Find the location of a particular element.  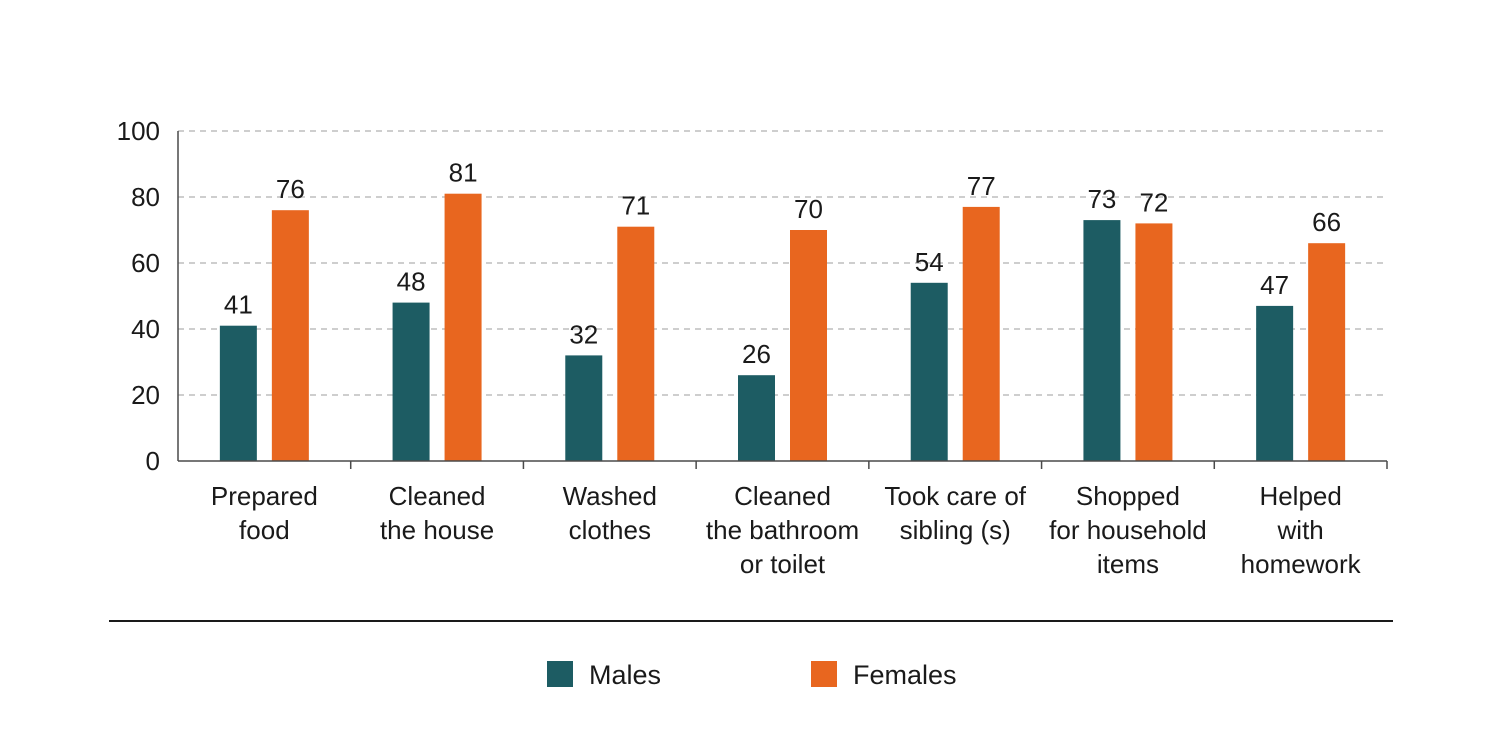

x-category-label-line: Washed is located at coordinates (610, 496).